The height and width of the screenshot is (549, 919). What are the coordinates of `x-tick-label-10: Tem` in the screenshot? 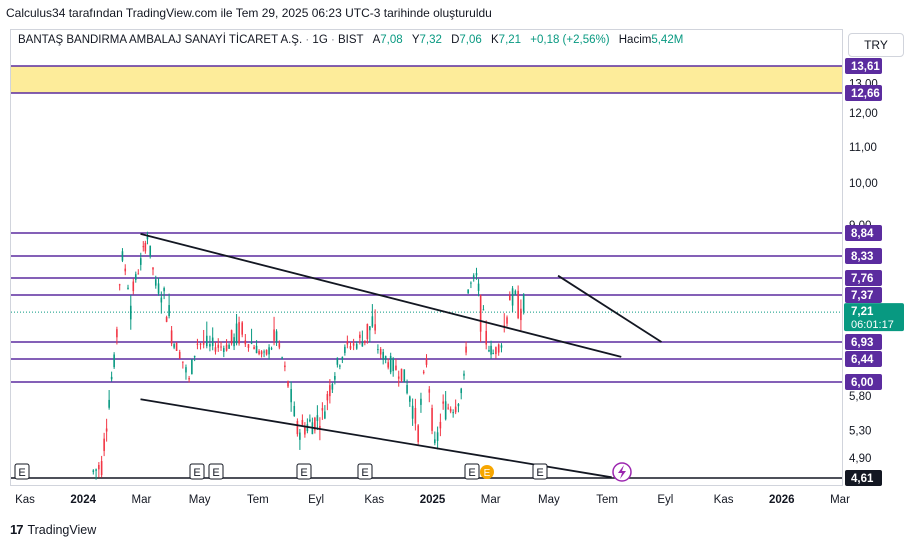 It's located at (607, 500).